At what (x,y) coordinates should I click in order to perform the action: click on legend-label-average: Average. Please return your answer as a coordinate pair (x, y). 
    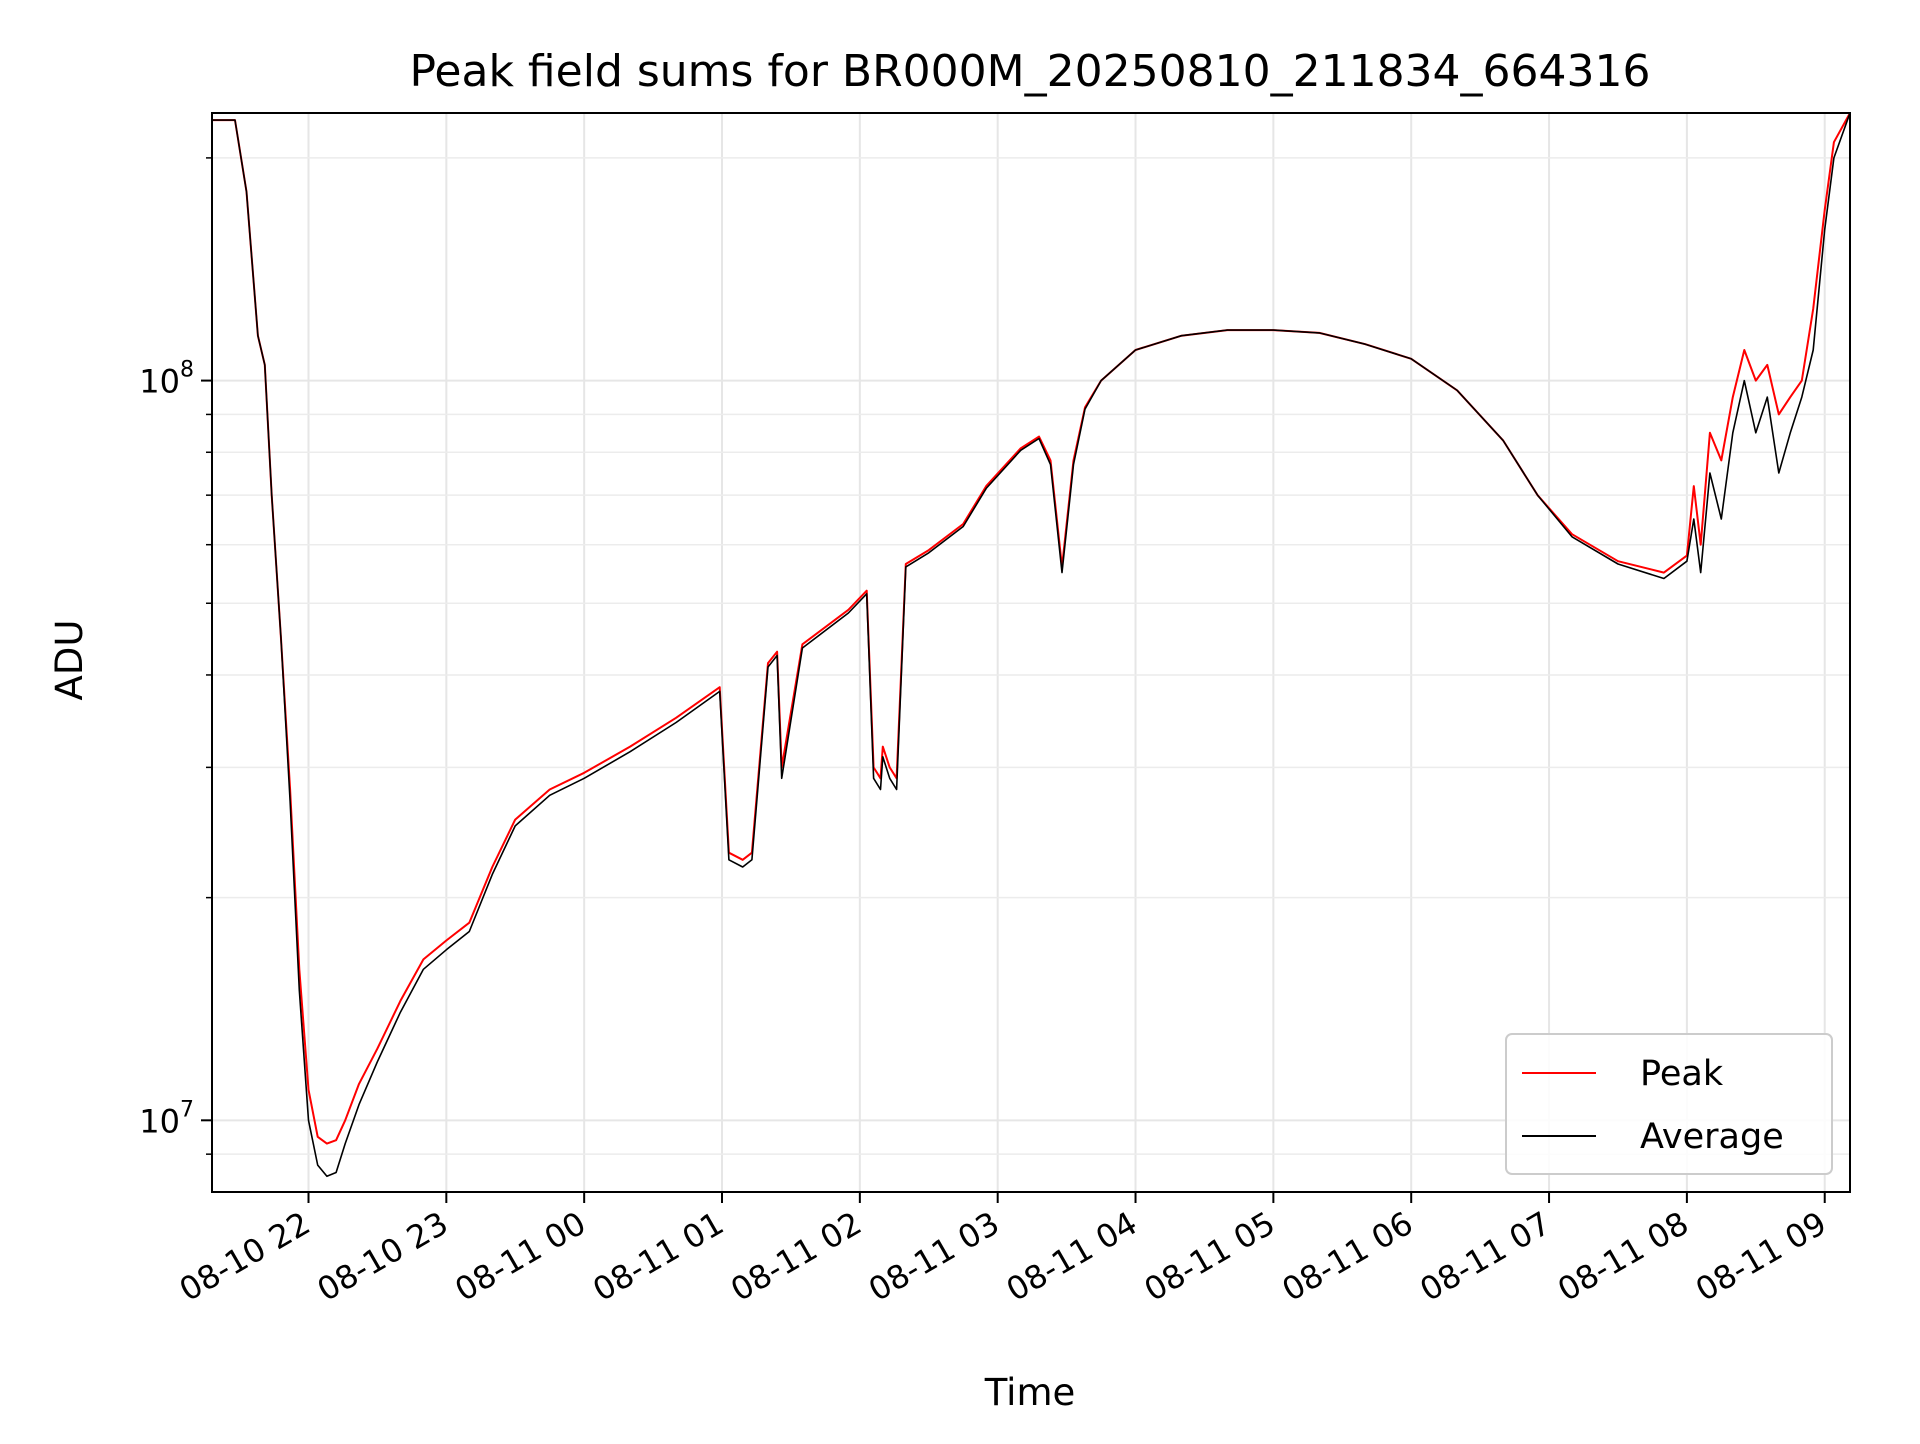
    Looking at the image, I should click on (1712, 1137).